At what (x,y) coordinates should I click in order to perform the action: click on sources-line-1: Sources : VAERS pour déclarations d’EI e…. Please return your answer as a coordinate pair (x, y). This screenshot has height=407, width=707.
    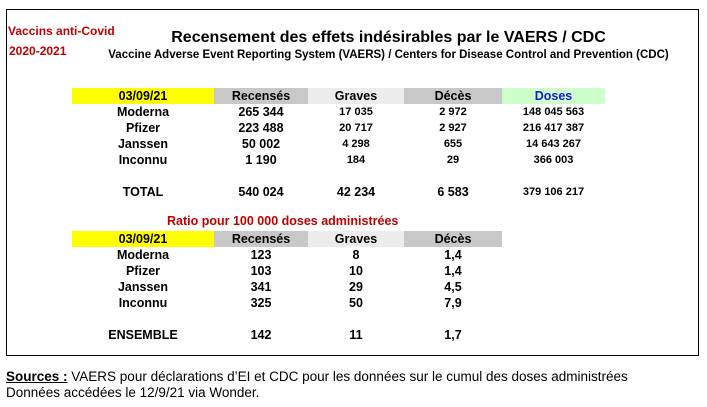
    Looking at the image, I should click on (317, 376).